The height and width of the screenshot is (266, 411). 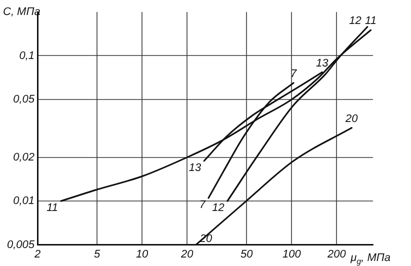 What do you see at coordinates (27, 56) in the screenshot?
I see `y-tick-label: 0,1` at bounding box center [27, 56].